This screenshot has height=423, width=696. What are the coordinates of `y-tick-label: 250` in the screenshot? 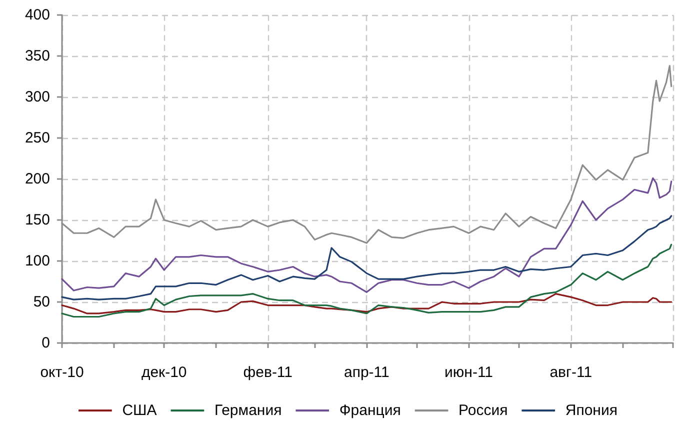 It's located at (37, 138).